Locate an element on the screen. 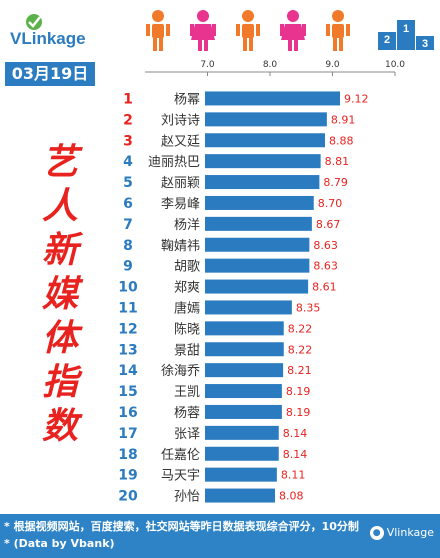  rank-label: 13 is located at coordinates (127, 350).